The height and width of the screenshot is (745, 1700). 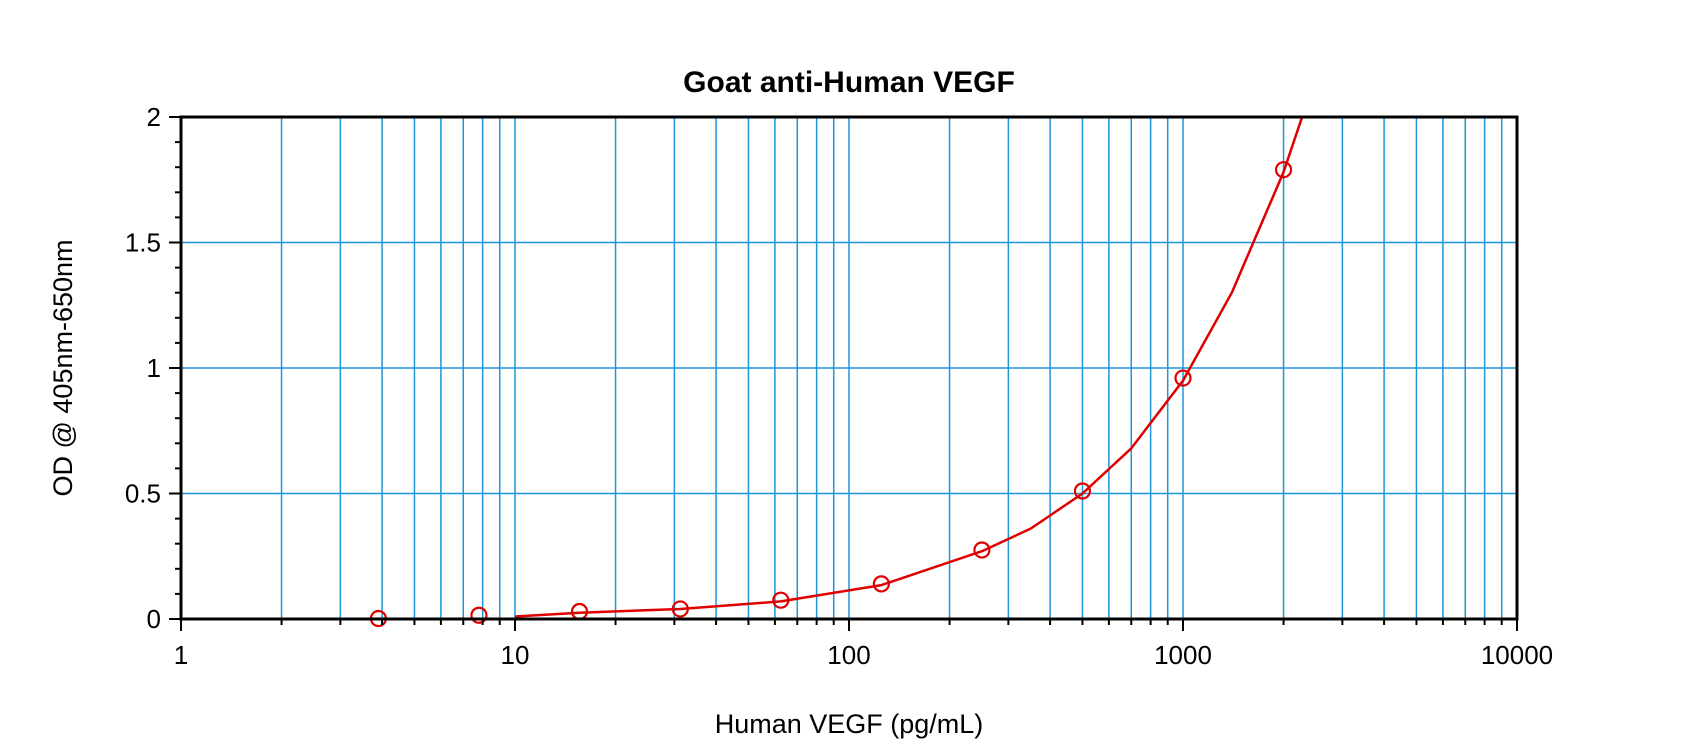 I want to click on y-tick-label: 2, so click(x=154, y=117).